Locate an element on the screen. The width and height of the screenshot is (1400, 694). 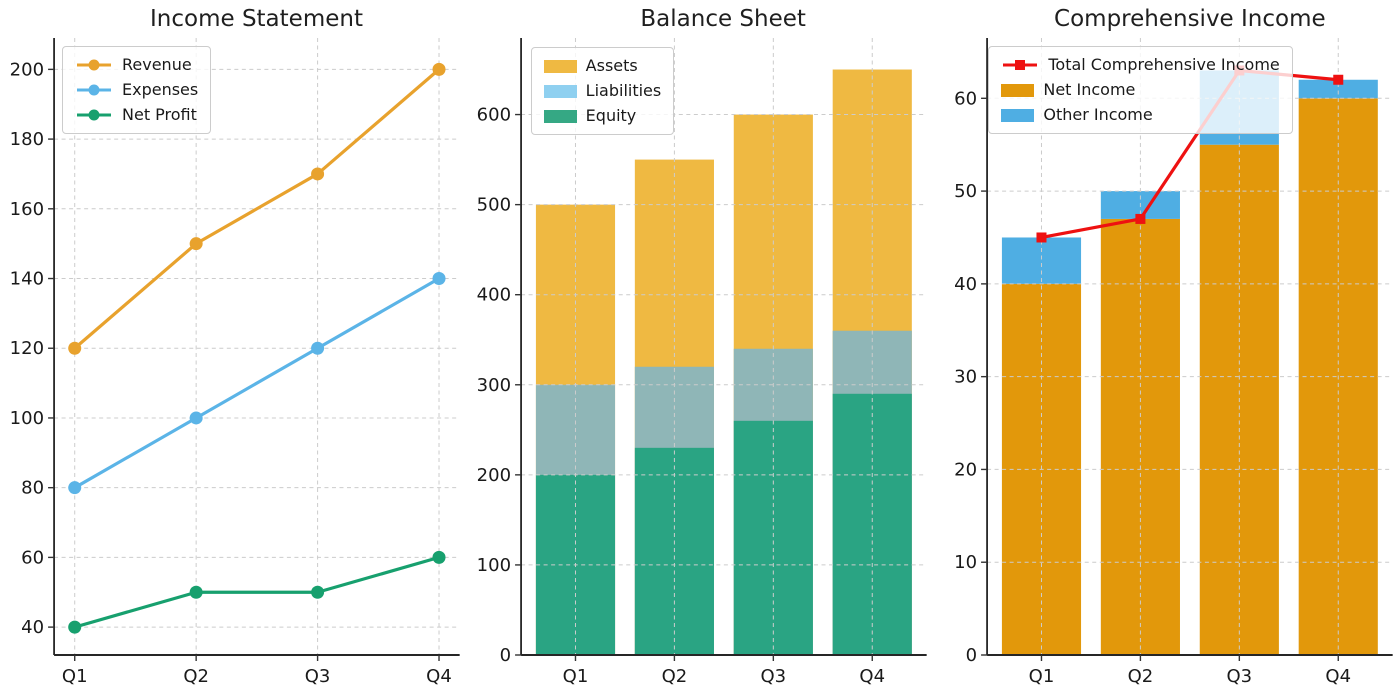
legend-item-equity: Equity is located at coordinates (602, 116).